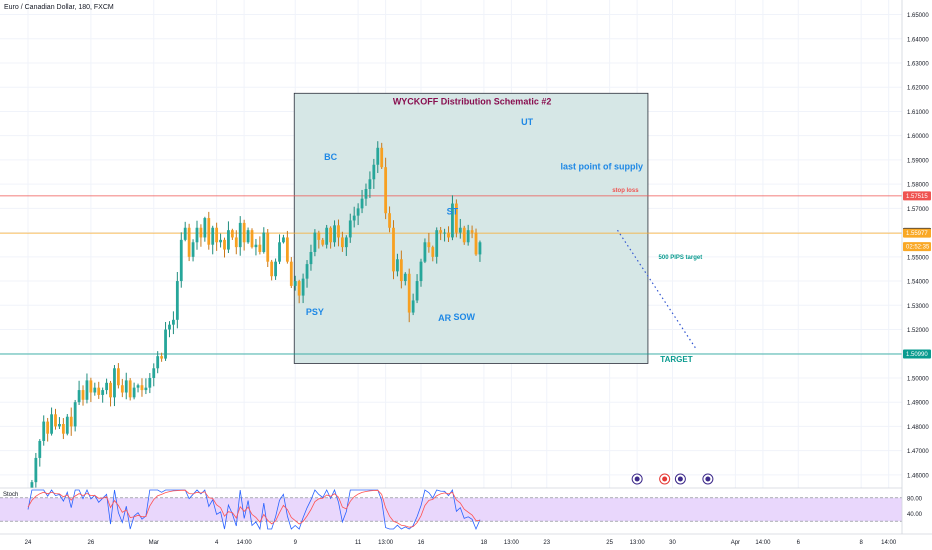 The width and height of the screenshot is (932, 550). What do you see at coordinates (546, 543) in the screenshot?
I see `time-tick-label: 23` at bounding box center [546, 543].